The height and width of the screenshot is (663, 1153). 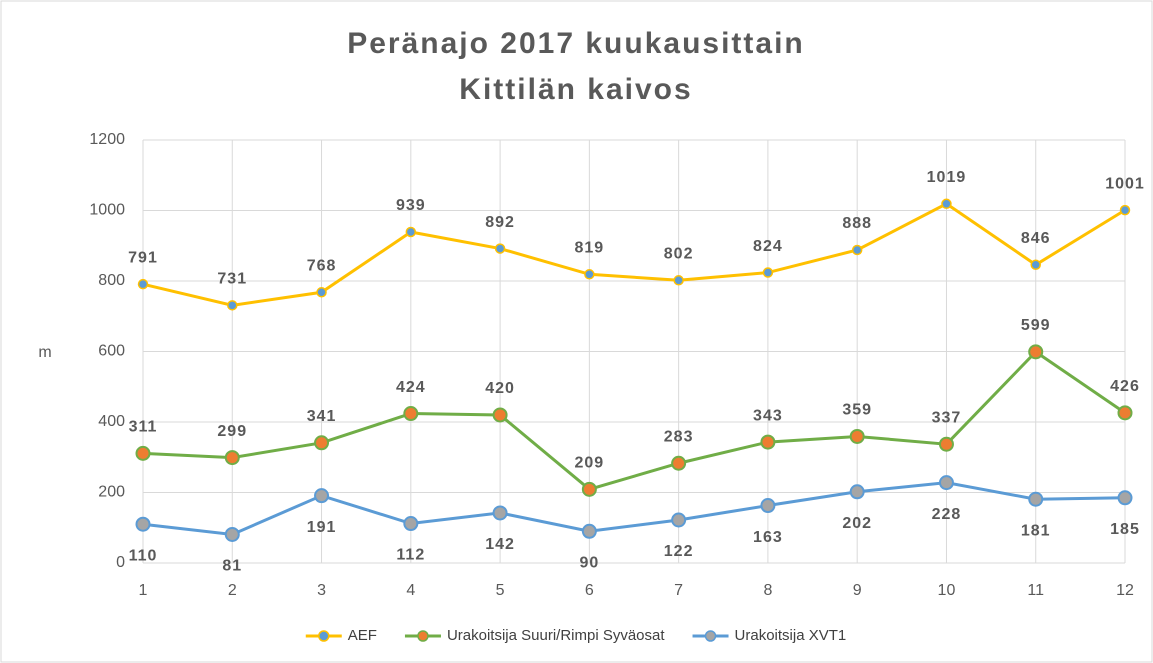 What do you see at coordinates (411, 205) in the screenshot?
I see `data-label: 939` at bounding box center [411, 205].